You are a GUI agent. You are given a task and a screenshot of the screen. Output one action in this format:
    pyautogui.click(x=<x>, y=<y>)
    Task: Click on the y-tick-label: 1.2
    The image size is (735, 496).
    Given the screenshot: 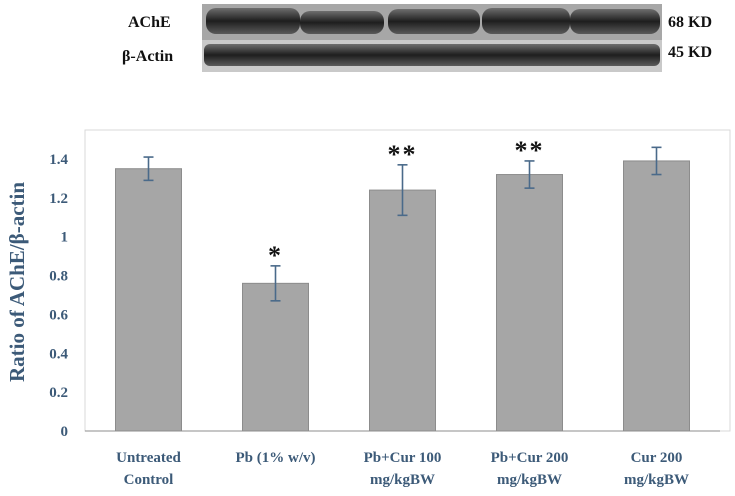 What is the action you would take?
    pyautogui.click(x=58, y=199)
    